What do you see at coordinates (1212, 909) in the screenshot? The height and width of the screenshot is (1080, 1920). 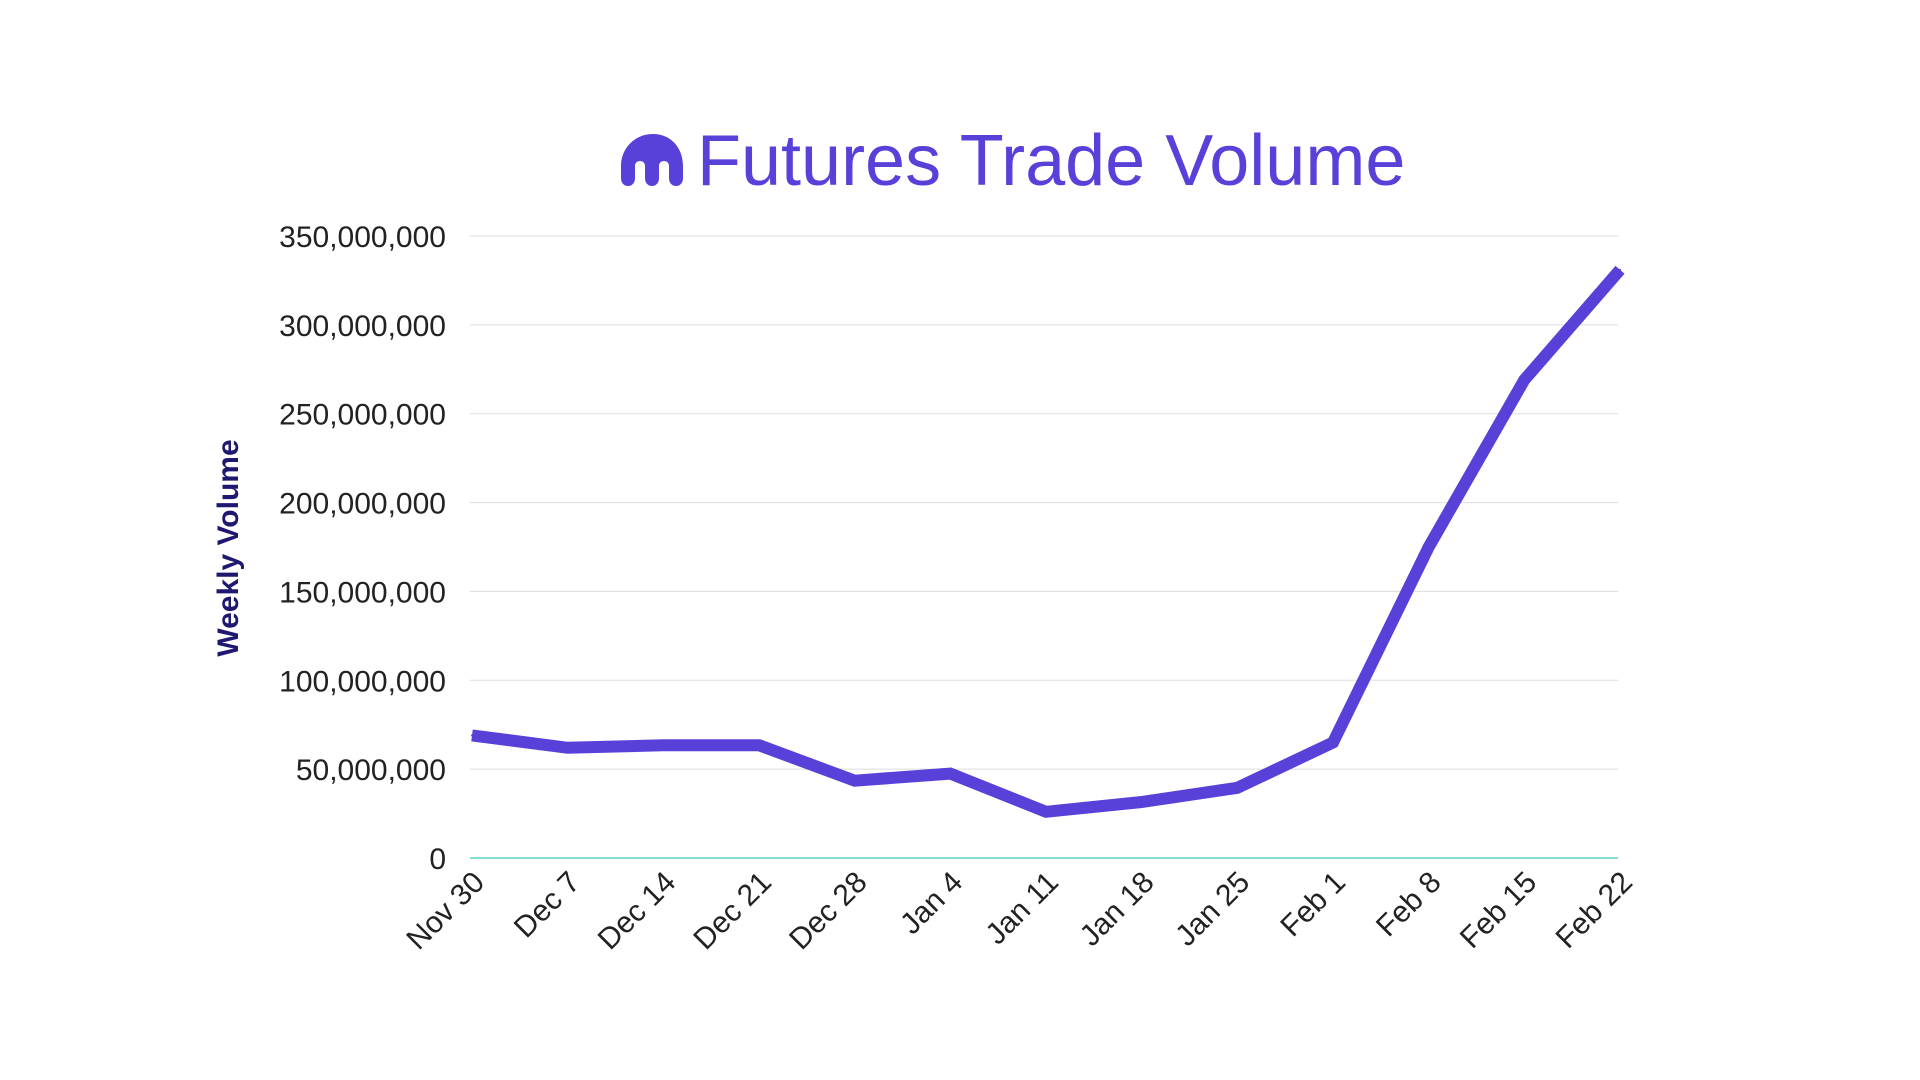 I see `x-tick-label: Jan 25` at bounding box center [1212, 909].